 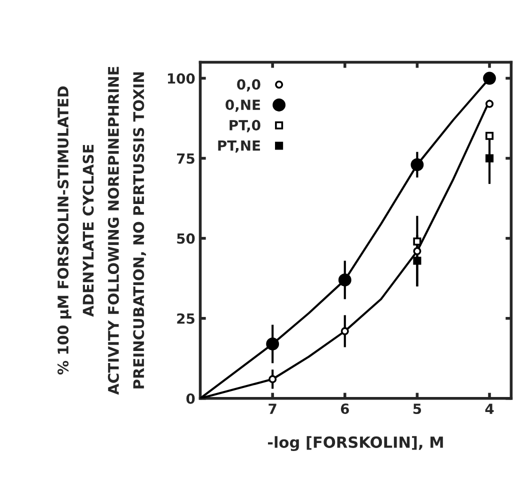 What do you see at coordinates (181, 78) in the screenshot?
I see `y-tick-label: 100` at bounding box center [181, 78].